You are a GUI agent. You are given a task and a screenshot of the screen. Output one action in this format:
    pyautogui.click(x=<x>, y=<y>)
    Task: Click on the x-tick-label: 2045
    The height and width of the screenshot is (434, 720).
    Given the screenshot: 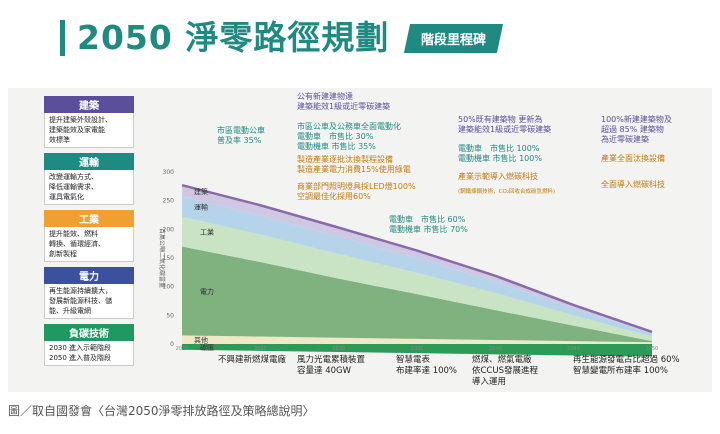 What is the action you would take?
    pyautogui.click(x=573, y=349)
    